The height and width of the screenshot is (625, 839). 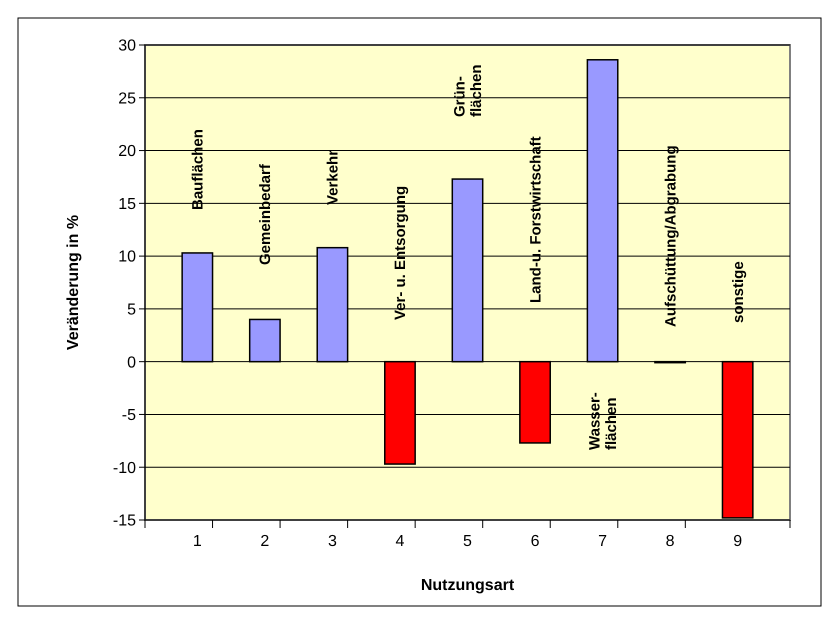 What do you see at coordinates (198, 169) in the screenshot?
I see `annotation: Bauflächen` at bounding box center [198, 169].